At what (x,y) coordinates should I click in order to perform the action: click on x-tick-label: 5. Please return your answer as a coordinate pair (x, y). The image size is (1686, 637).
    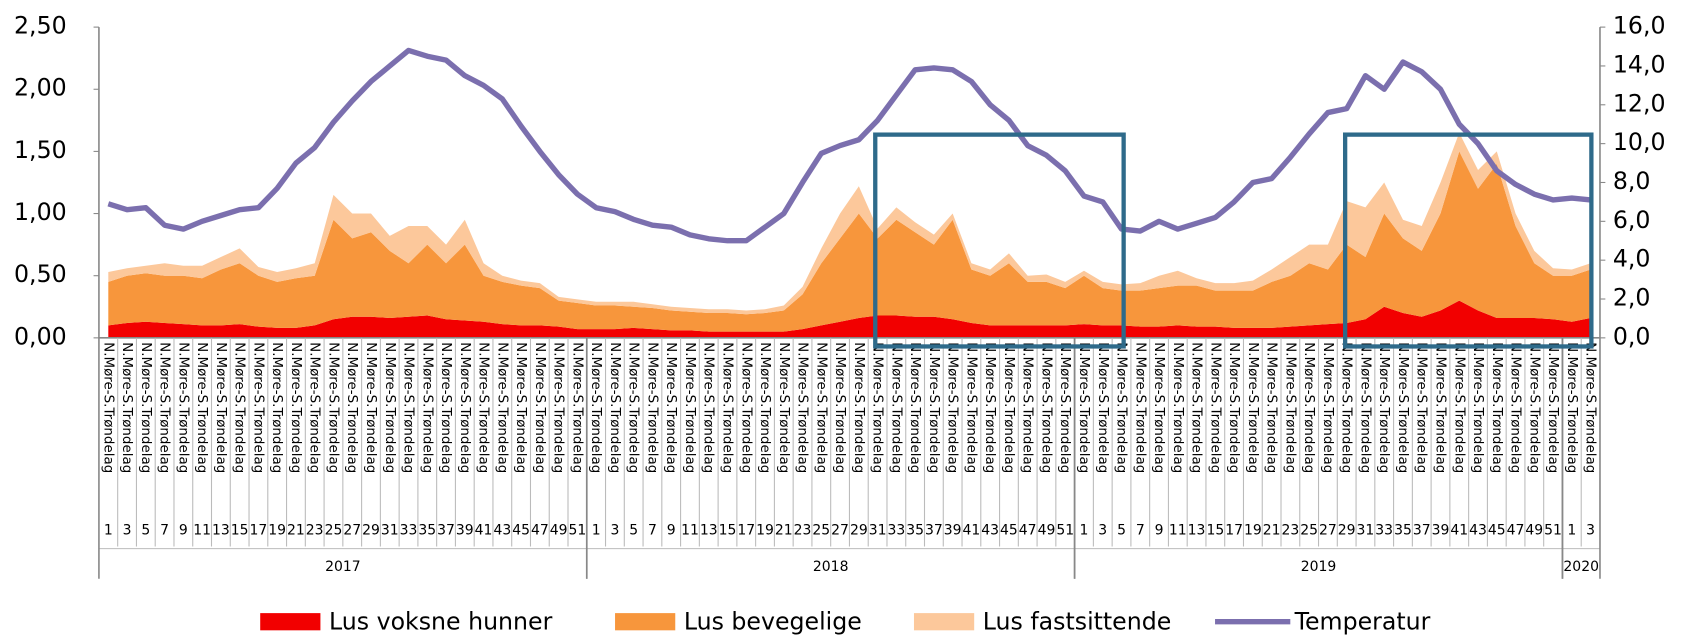
    Looking at the image, I should click on (145, 530).